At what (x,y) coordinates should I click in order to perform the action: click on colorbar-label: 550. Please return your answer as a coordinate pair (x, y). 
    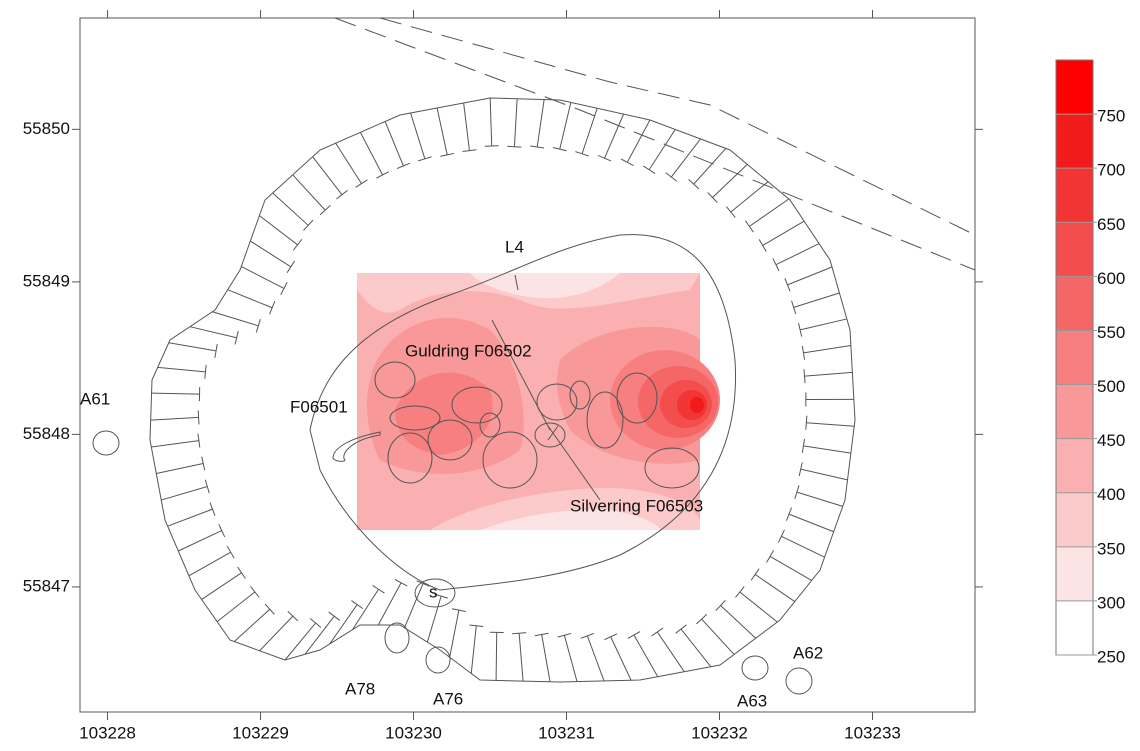
    Looking at the image, I should click on (1111, 332).